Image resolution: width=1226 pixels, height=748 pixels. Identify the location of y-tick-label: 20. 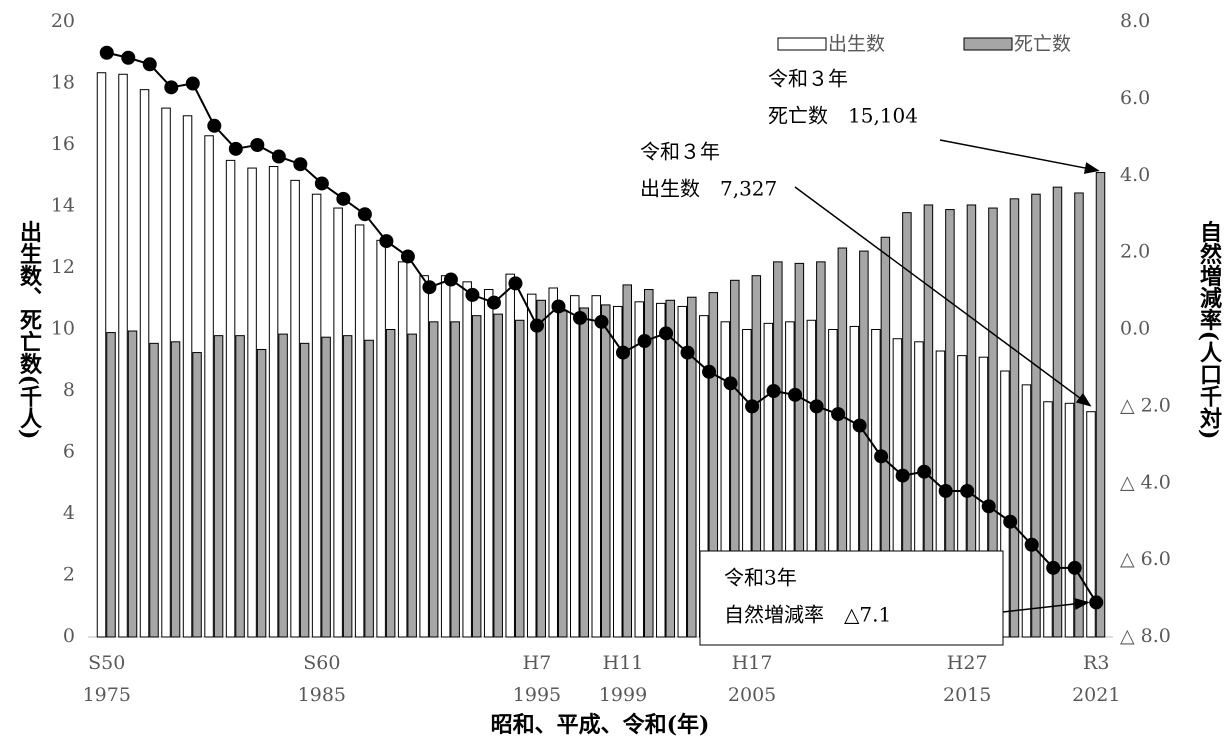
(63, 21).